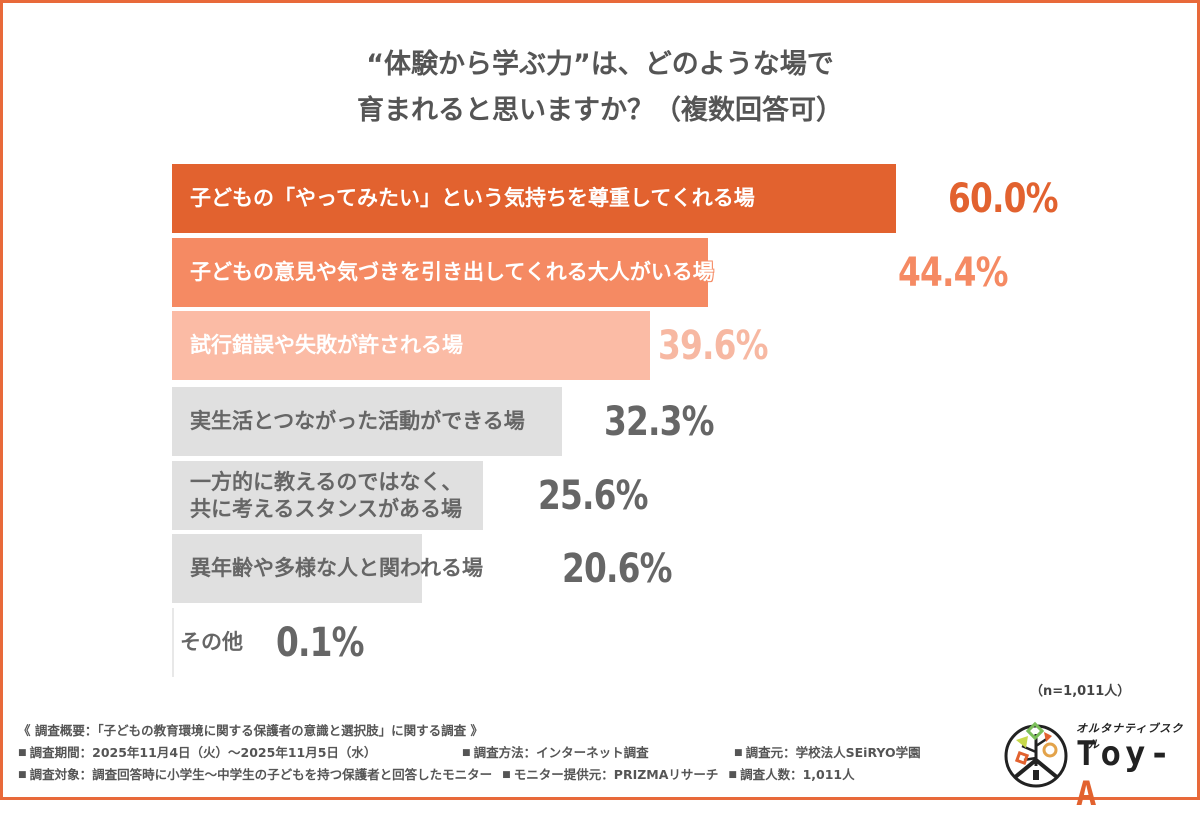 The width and height of the screenshot is (1200, 814). What do you see at coordinates (600, 64) in the screenshot?
I see `title-line-1: “体験から学ぶ力”は、どのような場で` at bounding box center [600, 64].